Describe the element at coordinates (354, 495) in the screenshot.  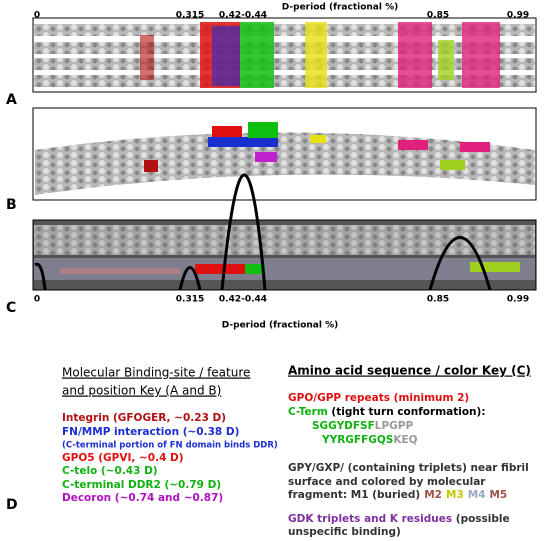
I see `key-text: fragment: M1 (buried)` at that location.